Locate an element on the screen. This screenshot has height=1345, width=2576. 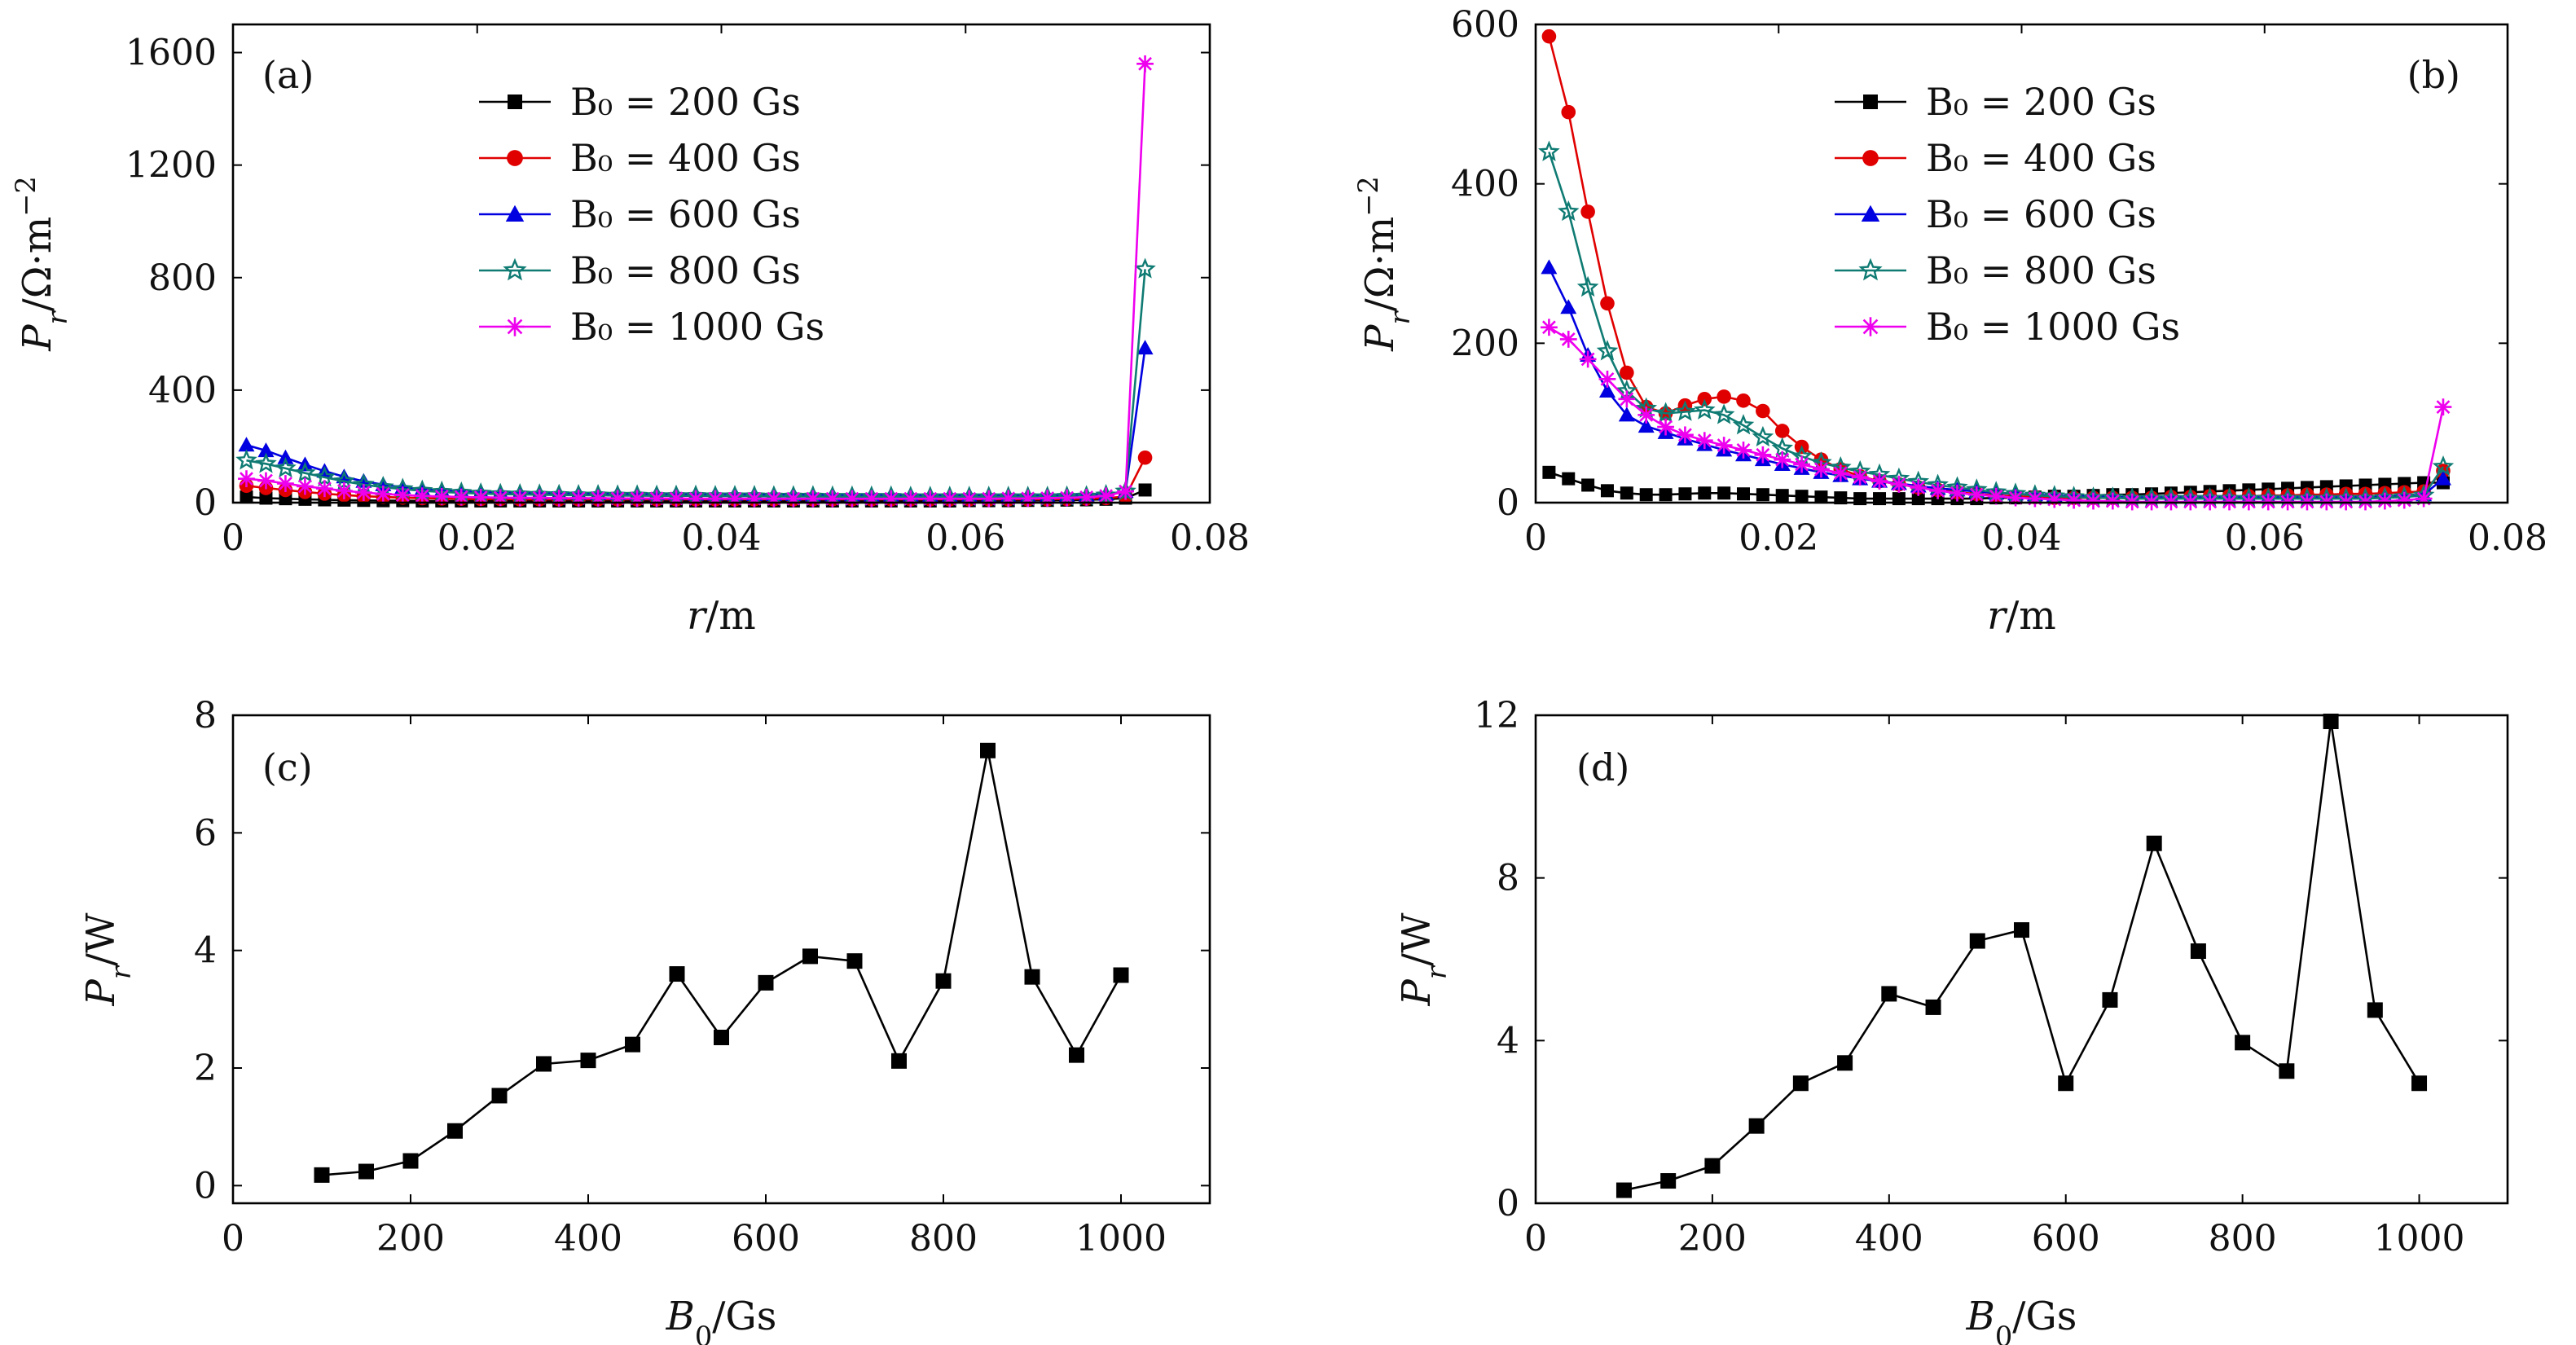
x-tick-label: 0.08 is located at coordinates (2507, 538).